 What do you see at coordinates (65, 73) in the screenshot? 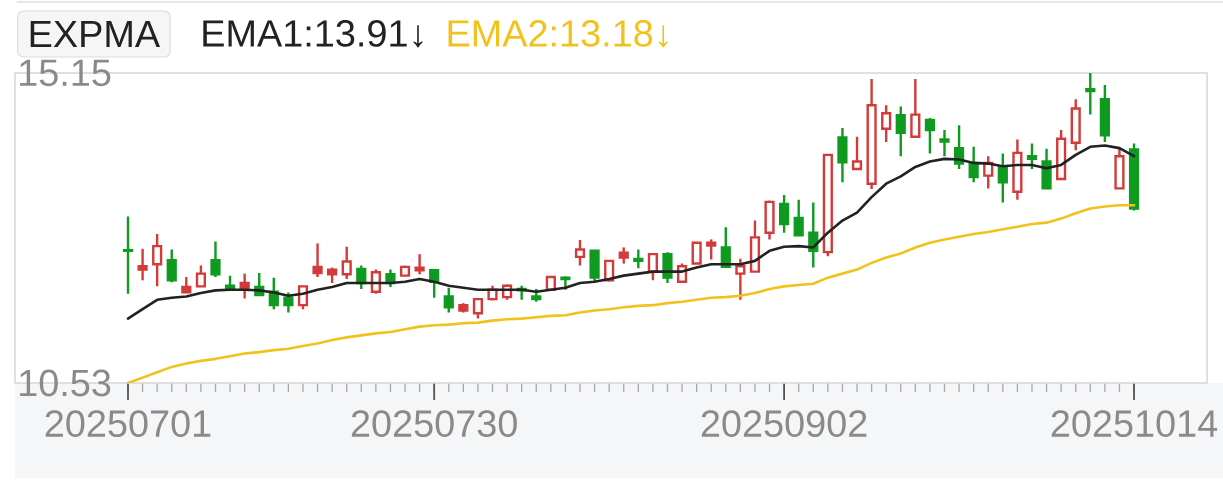
I see `y-tick-label: 15.15` at bounding box center [65, 73].